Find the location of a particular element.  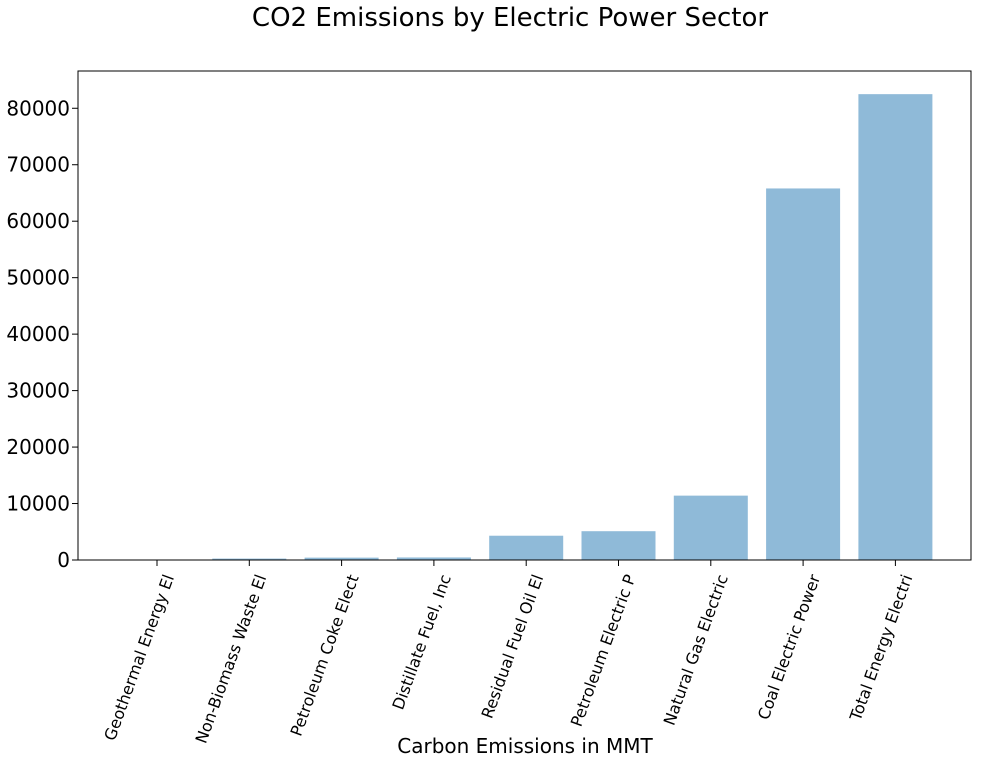

x-tick-label-4: Residual Fuel Oil El is located at coordinates (513, 646).